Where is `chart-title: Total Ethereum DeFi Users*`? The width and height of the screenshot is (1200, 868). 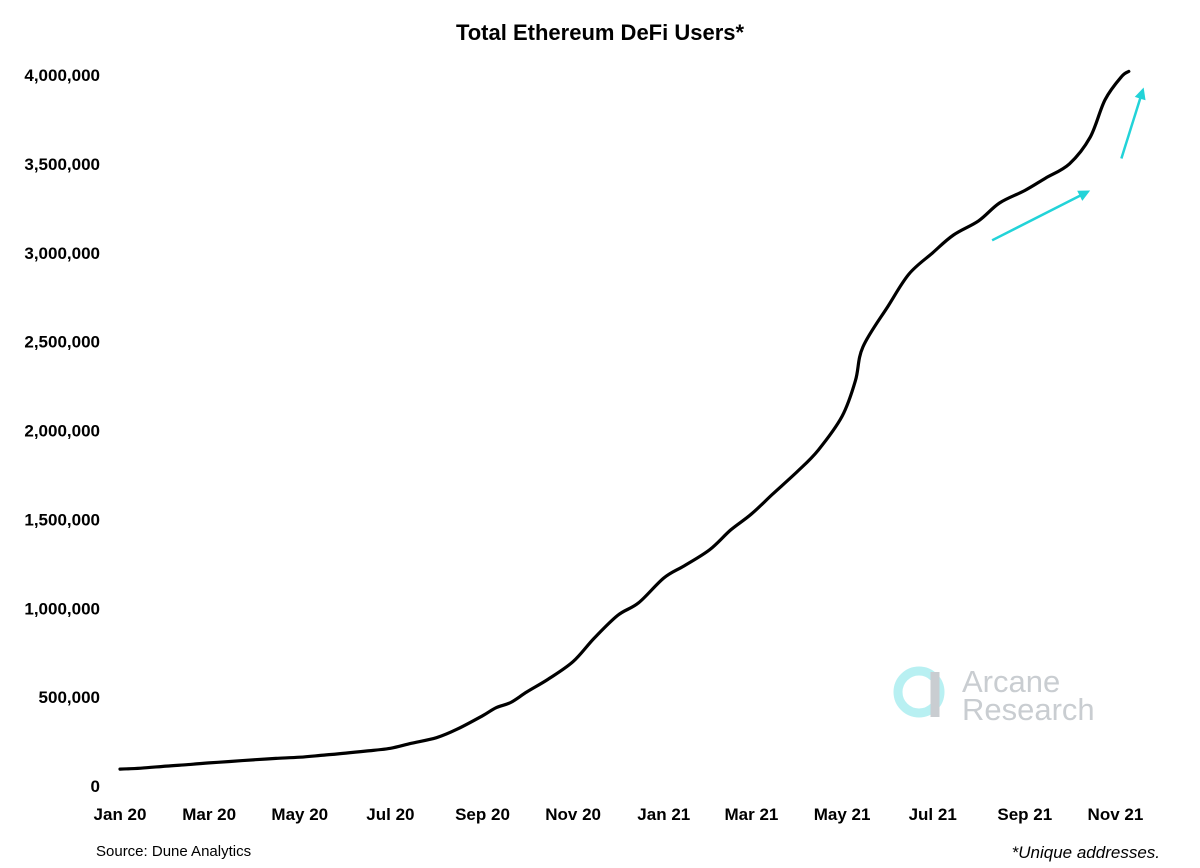
chart-title: Total Ethereum DeFi Users* is located at coordinates (600, 32).